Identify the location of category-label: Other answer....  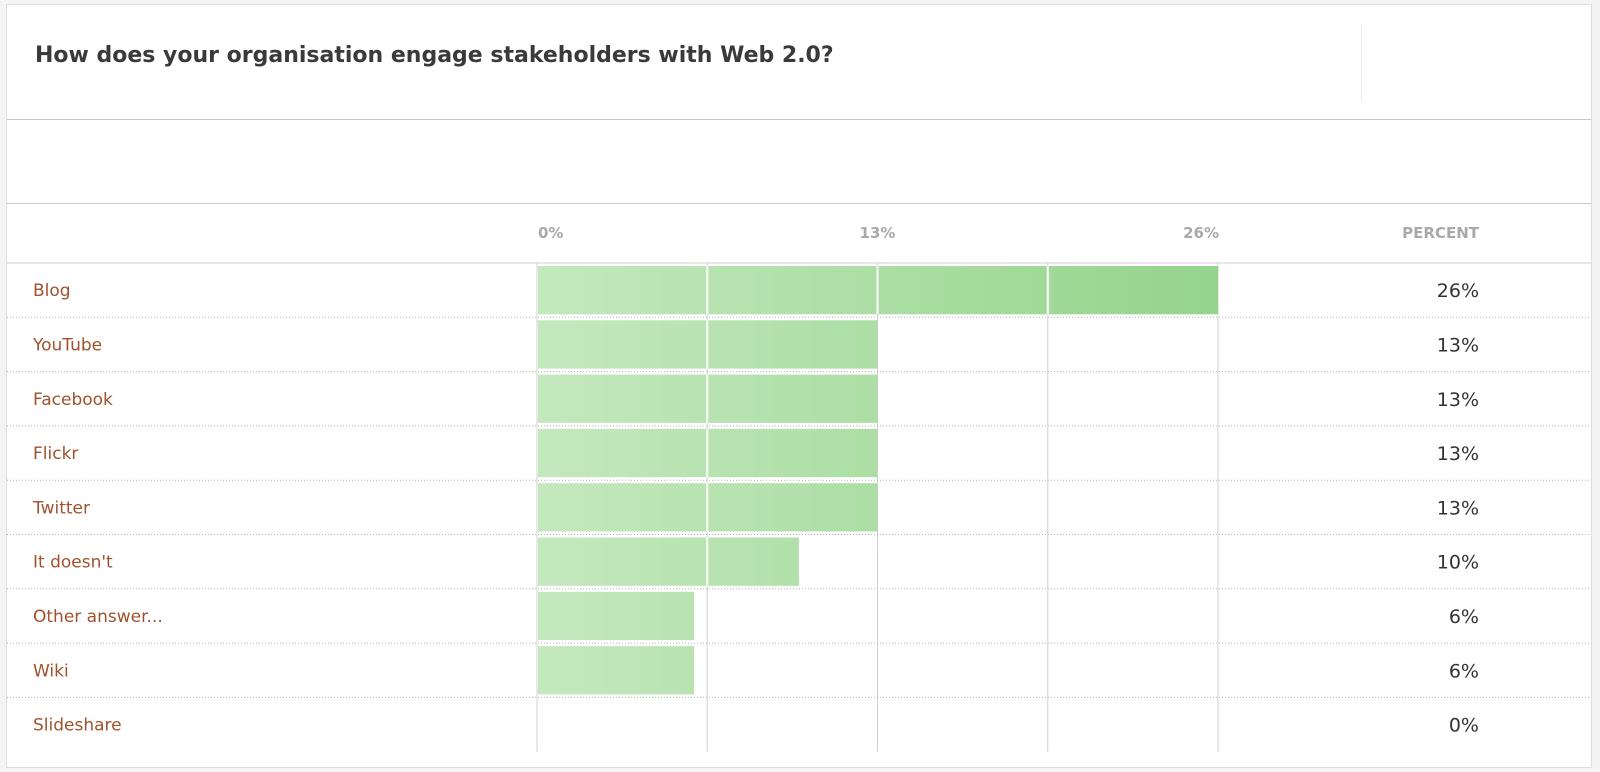
(98, 617).